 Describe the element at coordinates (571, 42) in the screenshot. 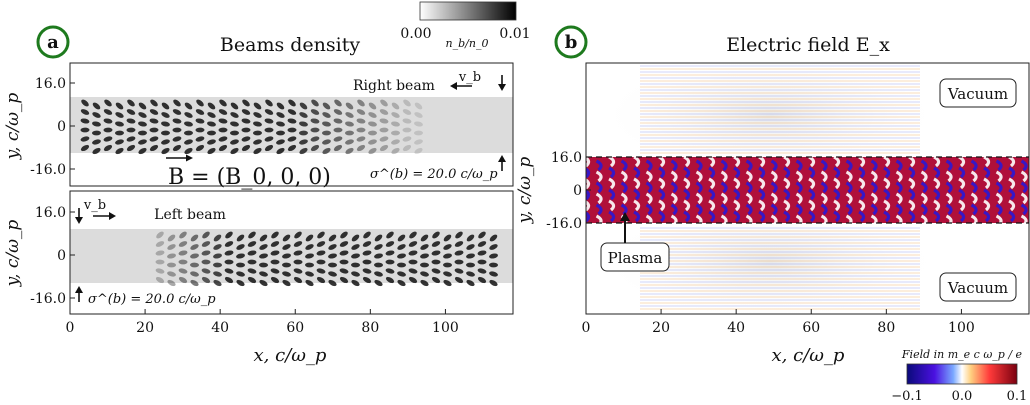

I see `badge-b` at that location.